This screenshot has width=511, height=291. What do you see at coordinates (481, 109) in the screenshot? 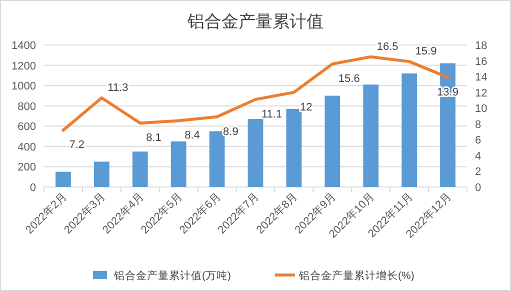
I see `y2-tick-label: 10` at bounding box center [481, 109].